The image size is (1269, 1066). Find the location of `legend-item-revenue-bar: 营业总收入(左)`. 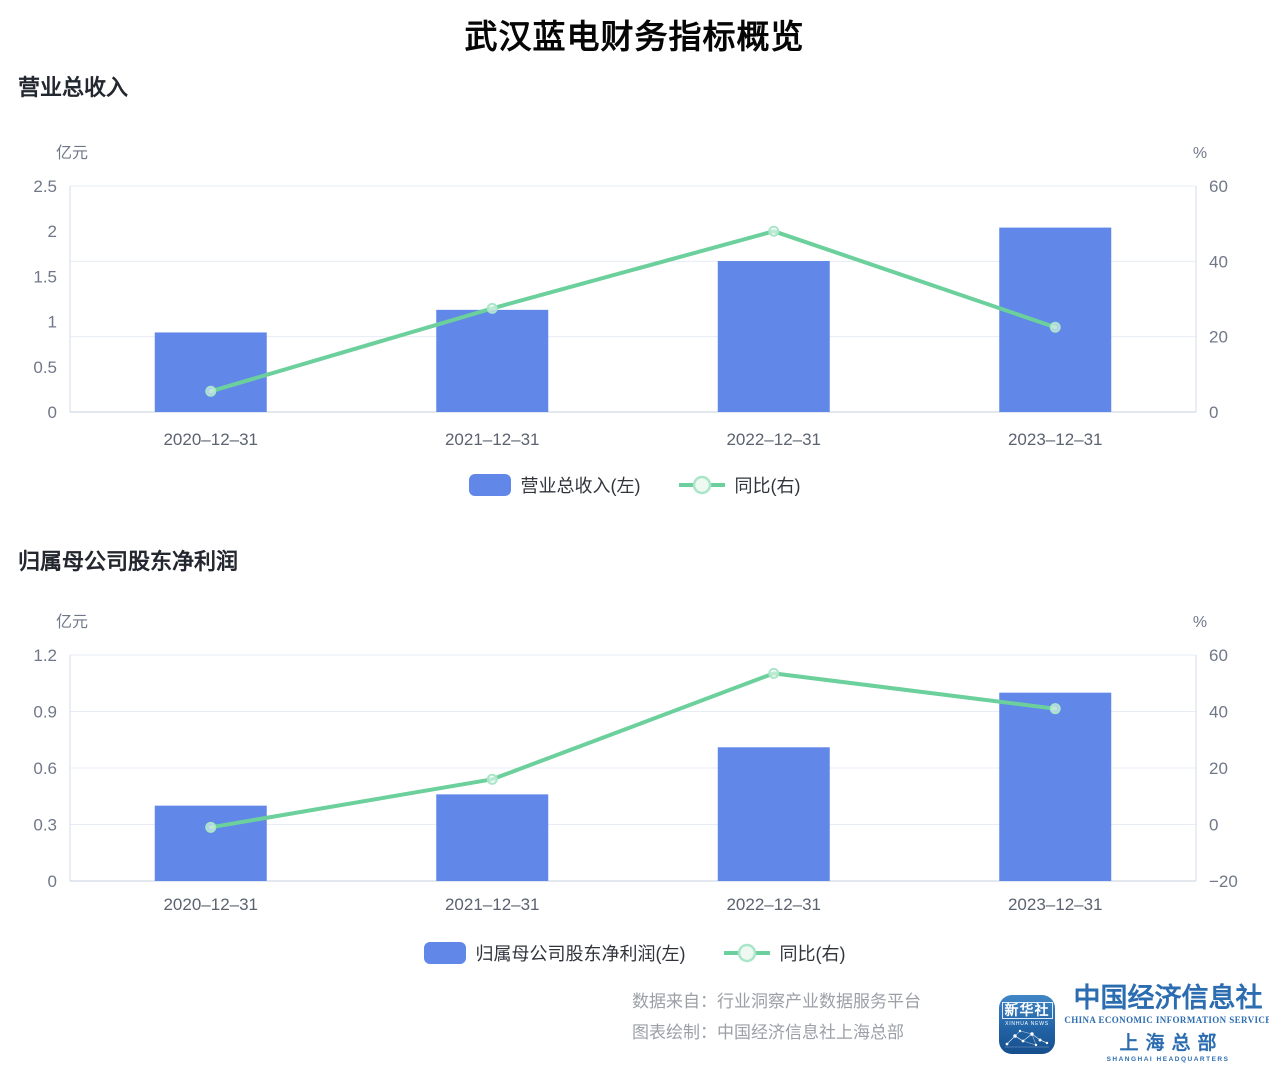

legend-item-revenue-bar: 营业总收入(左) is located at coordinates (554, 485).